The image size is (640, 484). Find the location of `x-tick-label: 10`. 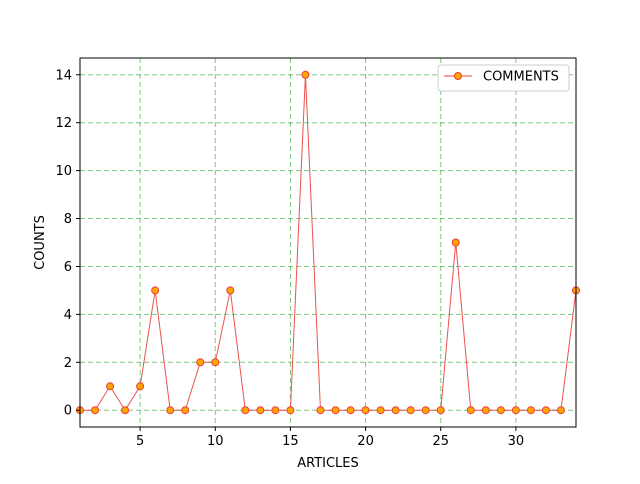

x-tick-label: 10 is located at coordinates (215, 441).